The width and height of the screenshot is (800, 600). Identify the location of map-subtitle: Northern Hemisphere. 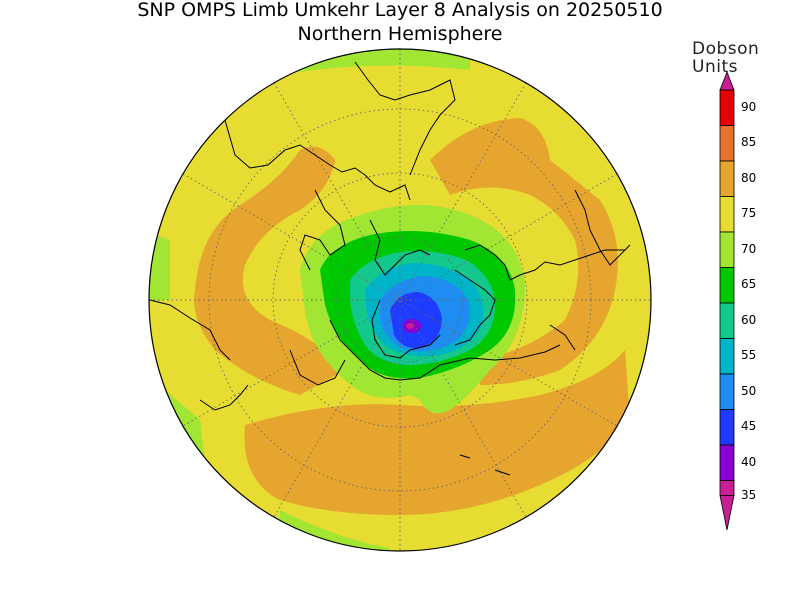
(400, 34).